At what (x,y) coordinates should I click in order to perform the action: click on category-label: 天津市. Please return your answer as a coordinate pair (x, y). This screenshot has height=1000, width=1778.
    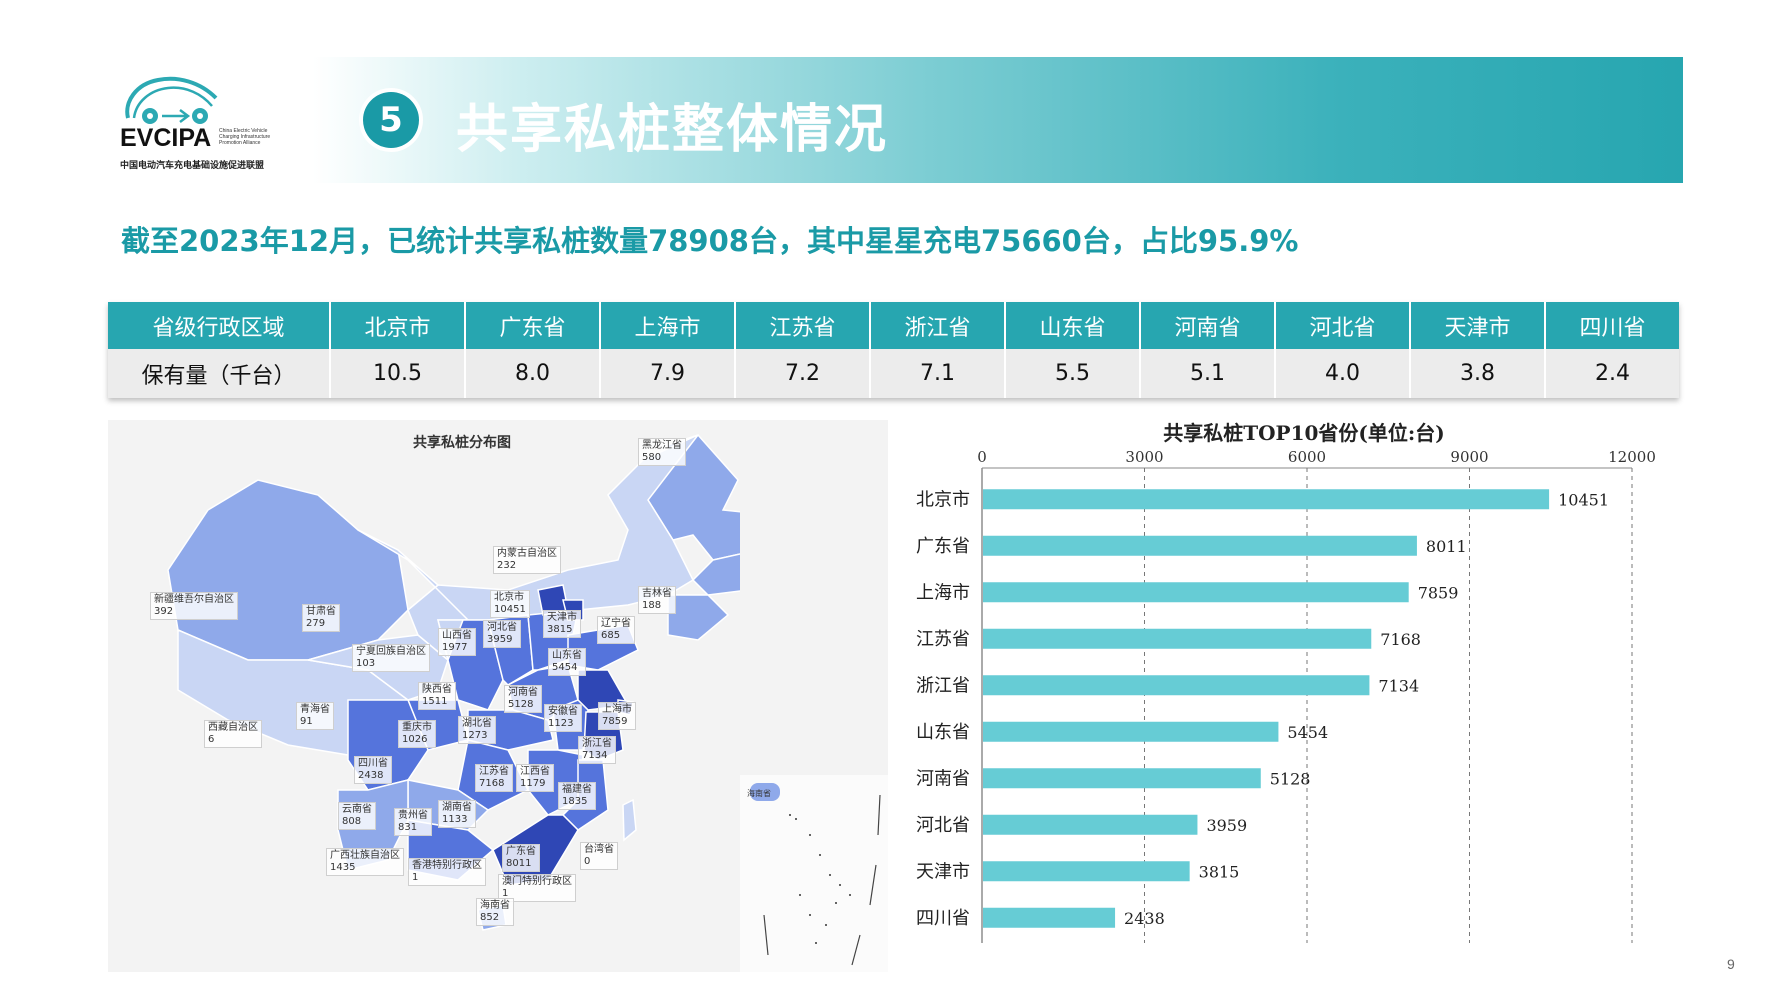
    Looking at the image, I should click on (943, 871).